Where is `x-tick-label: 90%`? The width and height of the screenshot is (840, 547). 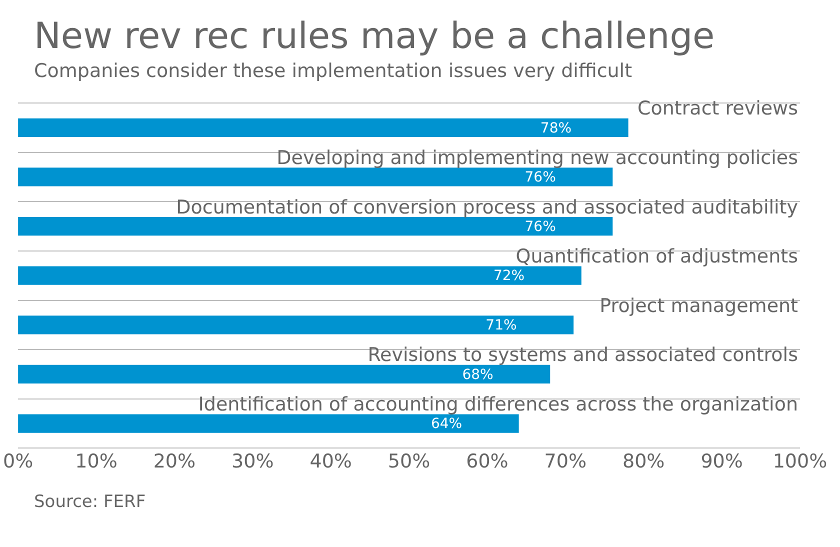 x-tick-label: 90% is located at coordinates (721, 461).